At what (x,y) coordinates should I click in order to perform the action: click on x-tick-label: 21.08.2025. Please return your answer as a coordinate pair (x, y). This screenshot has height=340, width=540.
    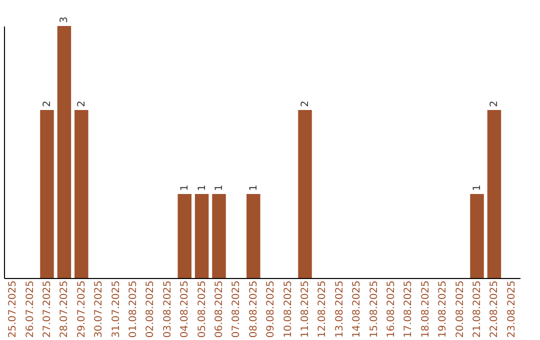
    Looking at the image, I should click on (477, 309).